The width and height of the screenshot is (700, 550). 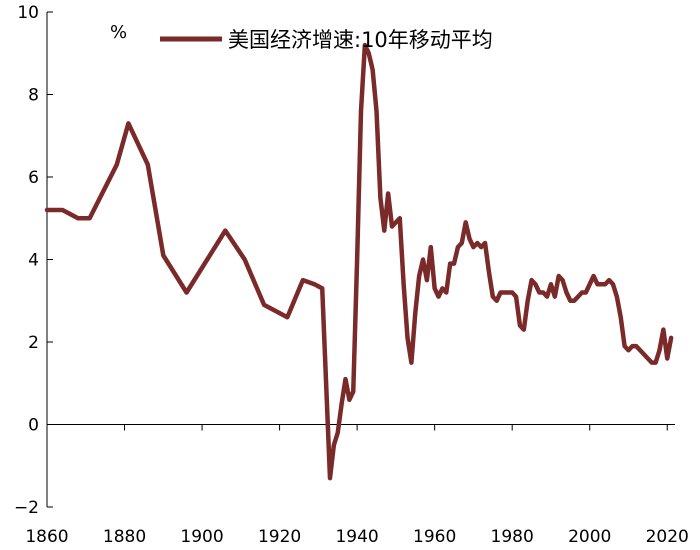 What do you see at coordinates (434, 537) in the screenshot?
I see `x-tick-label: 1960` at bounding box center [434, 537].